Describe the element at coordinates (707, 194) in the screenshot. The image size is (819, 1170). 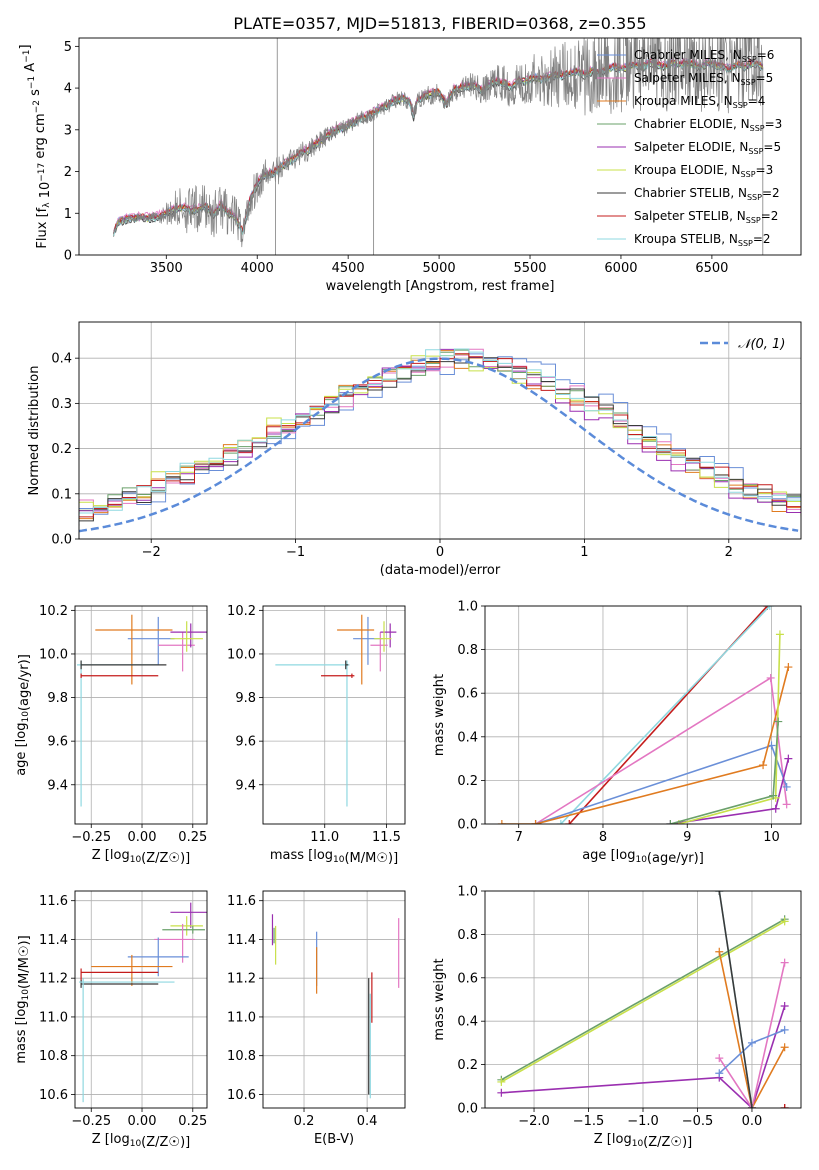
I see `legend-label: Chabrier STELIB, NSSP=2` at that location.